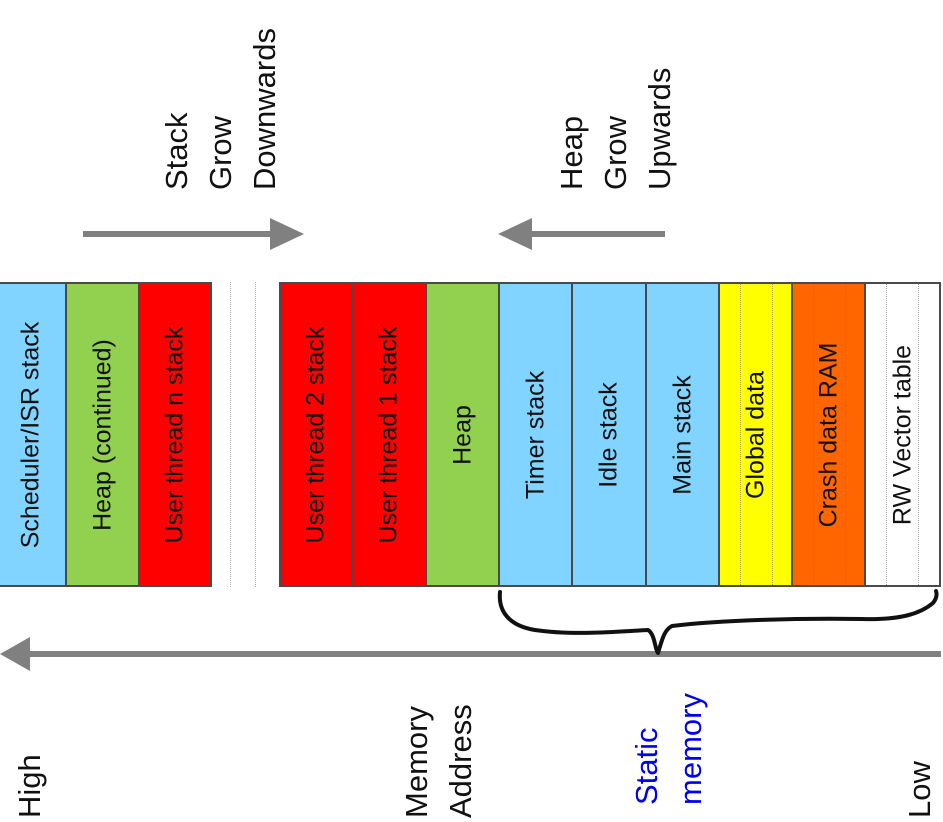 The width and height of the screenshot is (943, 822). I want to click on gap-dots-left, so click(230, 434).